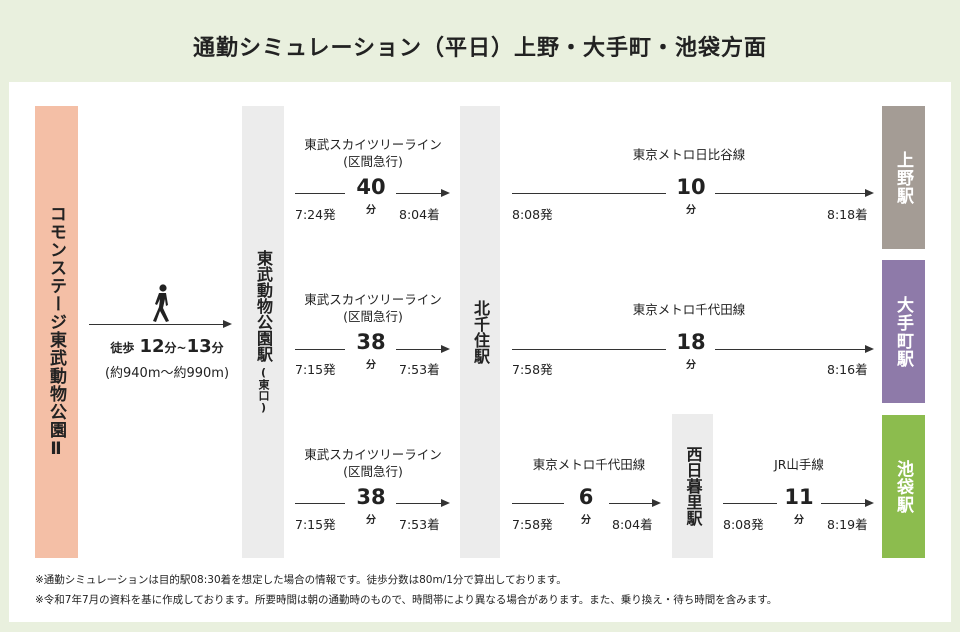  Describe the element at coordinates (315, 524) in the screenshot. I see `route3-tobu-departure: 7:15発` at that location.